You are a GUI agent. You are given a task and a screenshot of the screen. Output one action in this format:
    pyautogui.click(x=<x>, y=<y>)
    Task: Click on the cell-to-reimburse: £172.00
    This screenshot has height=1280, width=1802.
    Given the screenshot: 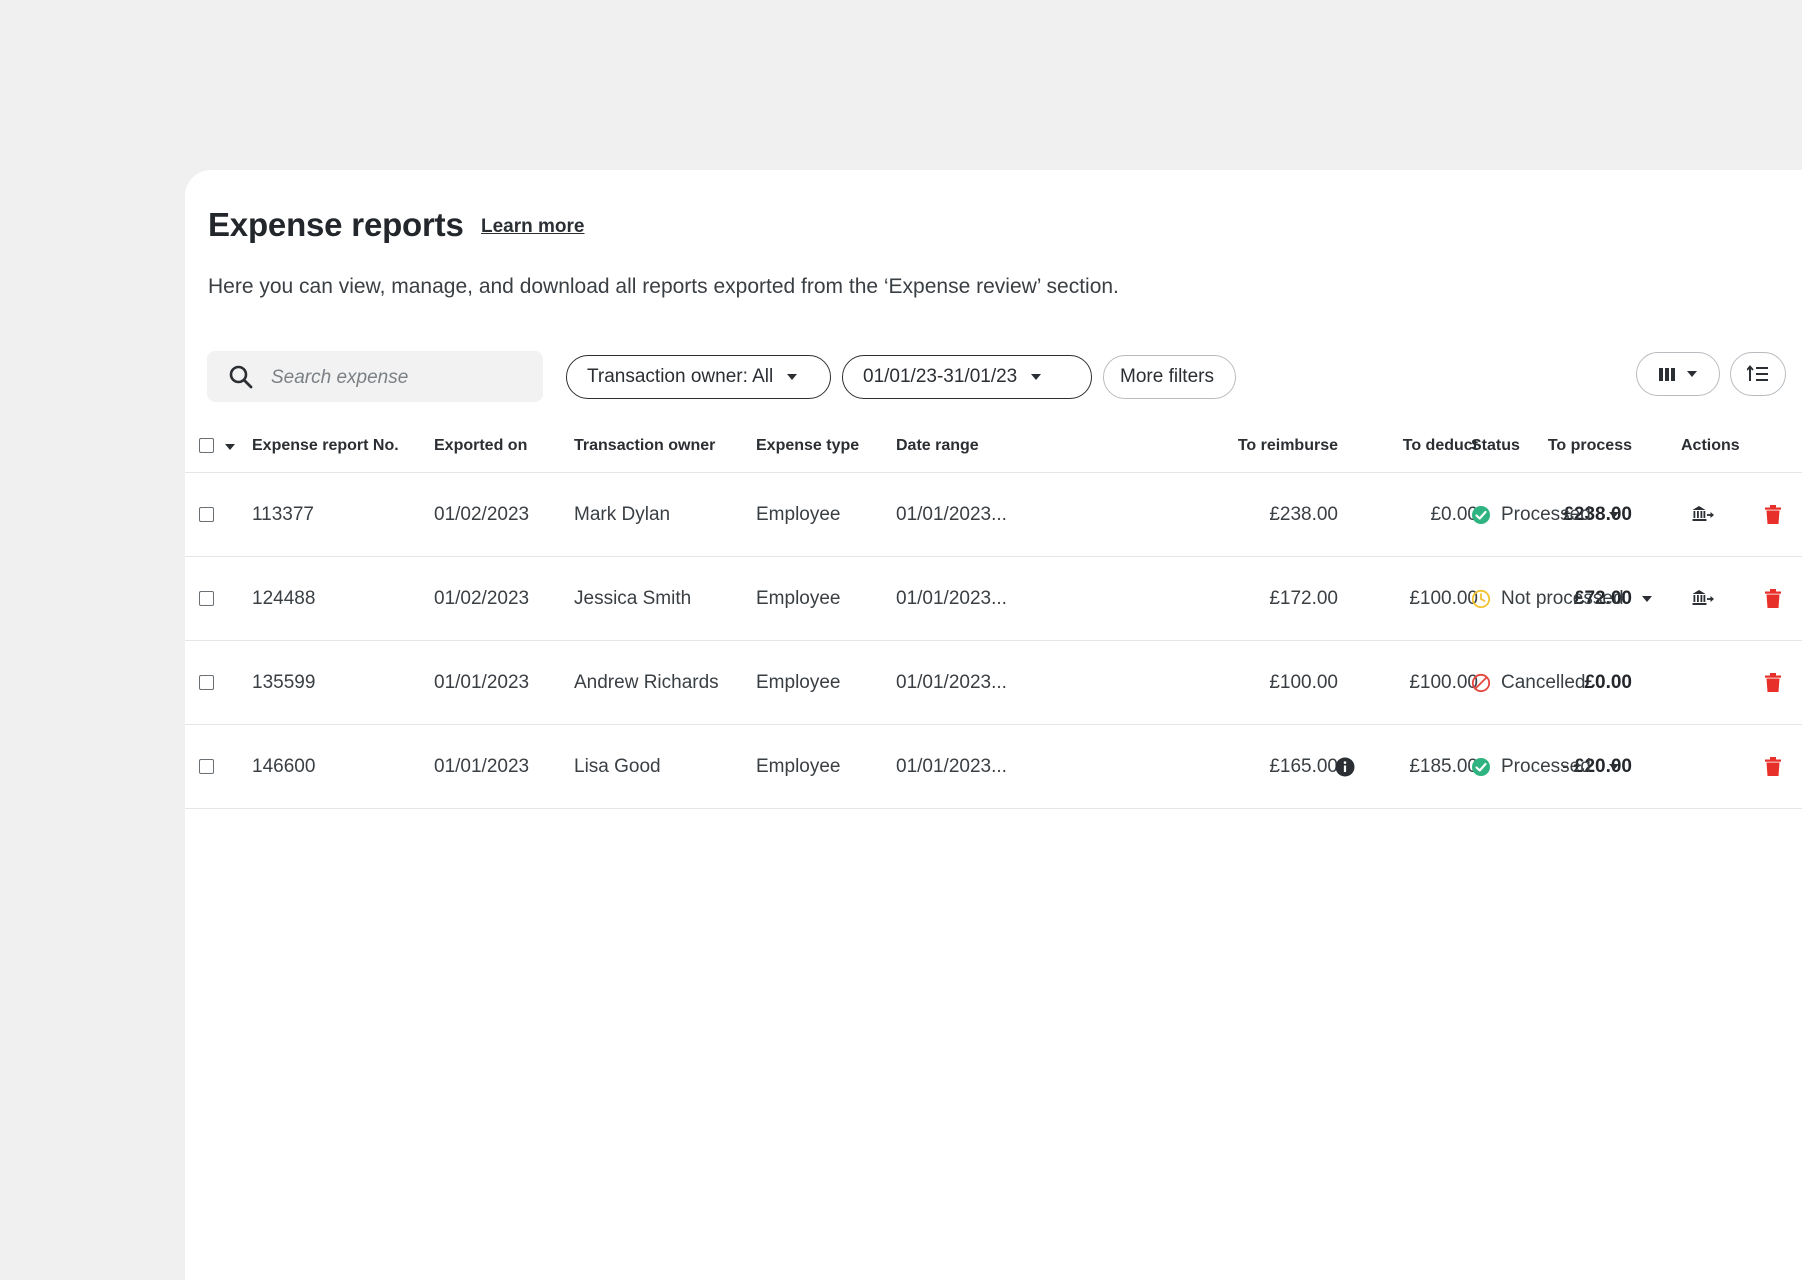 What is the action you would take?
    pyautogui.click(x=1303, y=598)
    